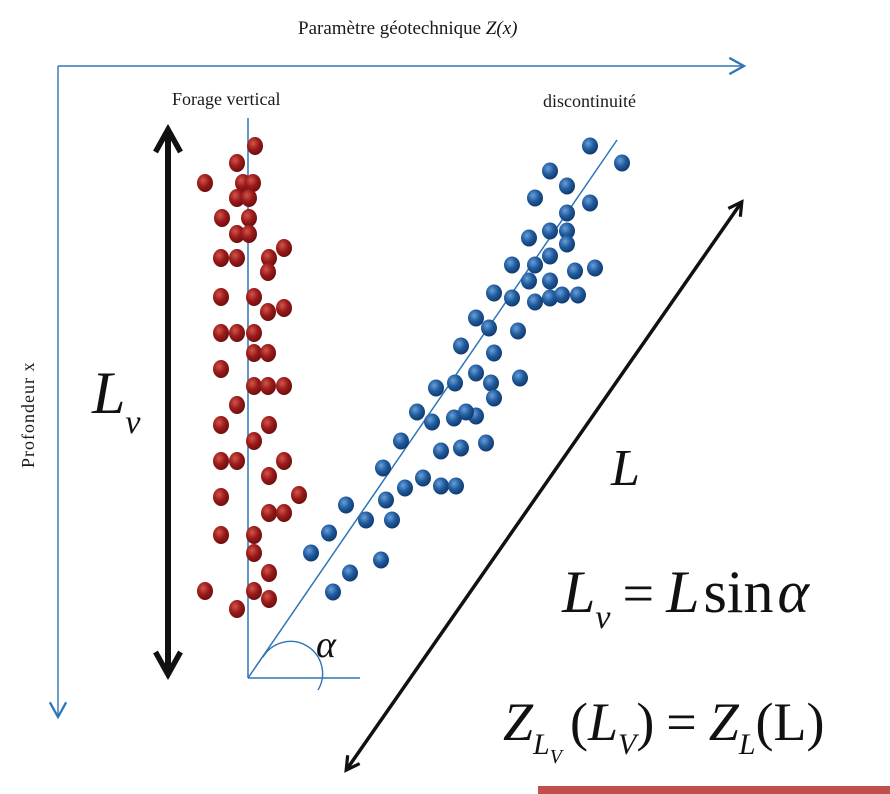 Image resolution: width=890 pixels, height=794 pixels. What do you see at coordinates (116, 400) in the screenshot?
I see `lv-label: Lv` at bounding box center [116, 400].